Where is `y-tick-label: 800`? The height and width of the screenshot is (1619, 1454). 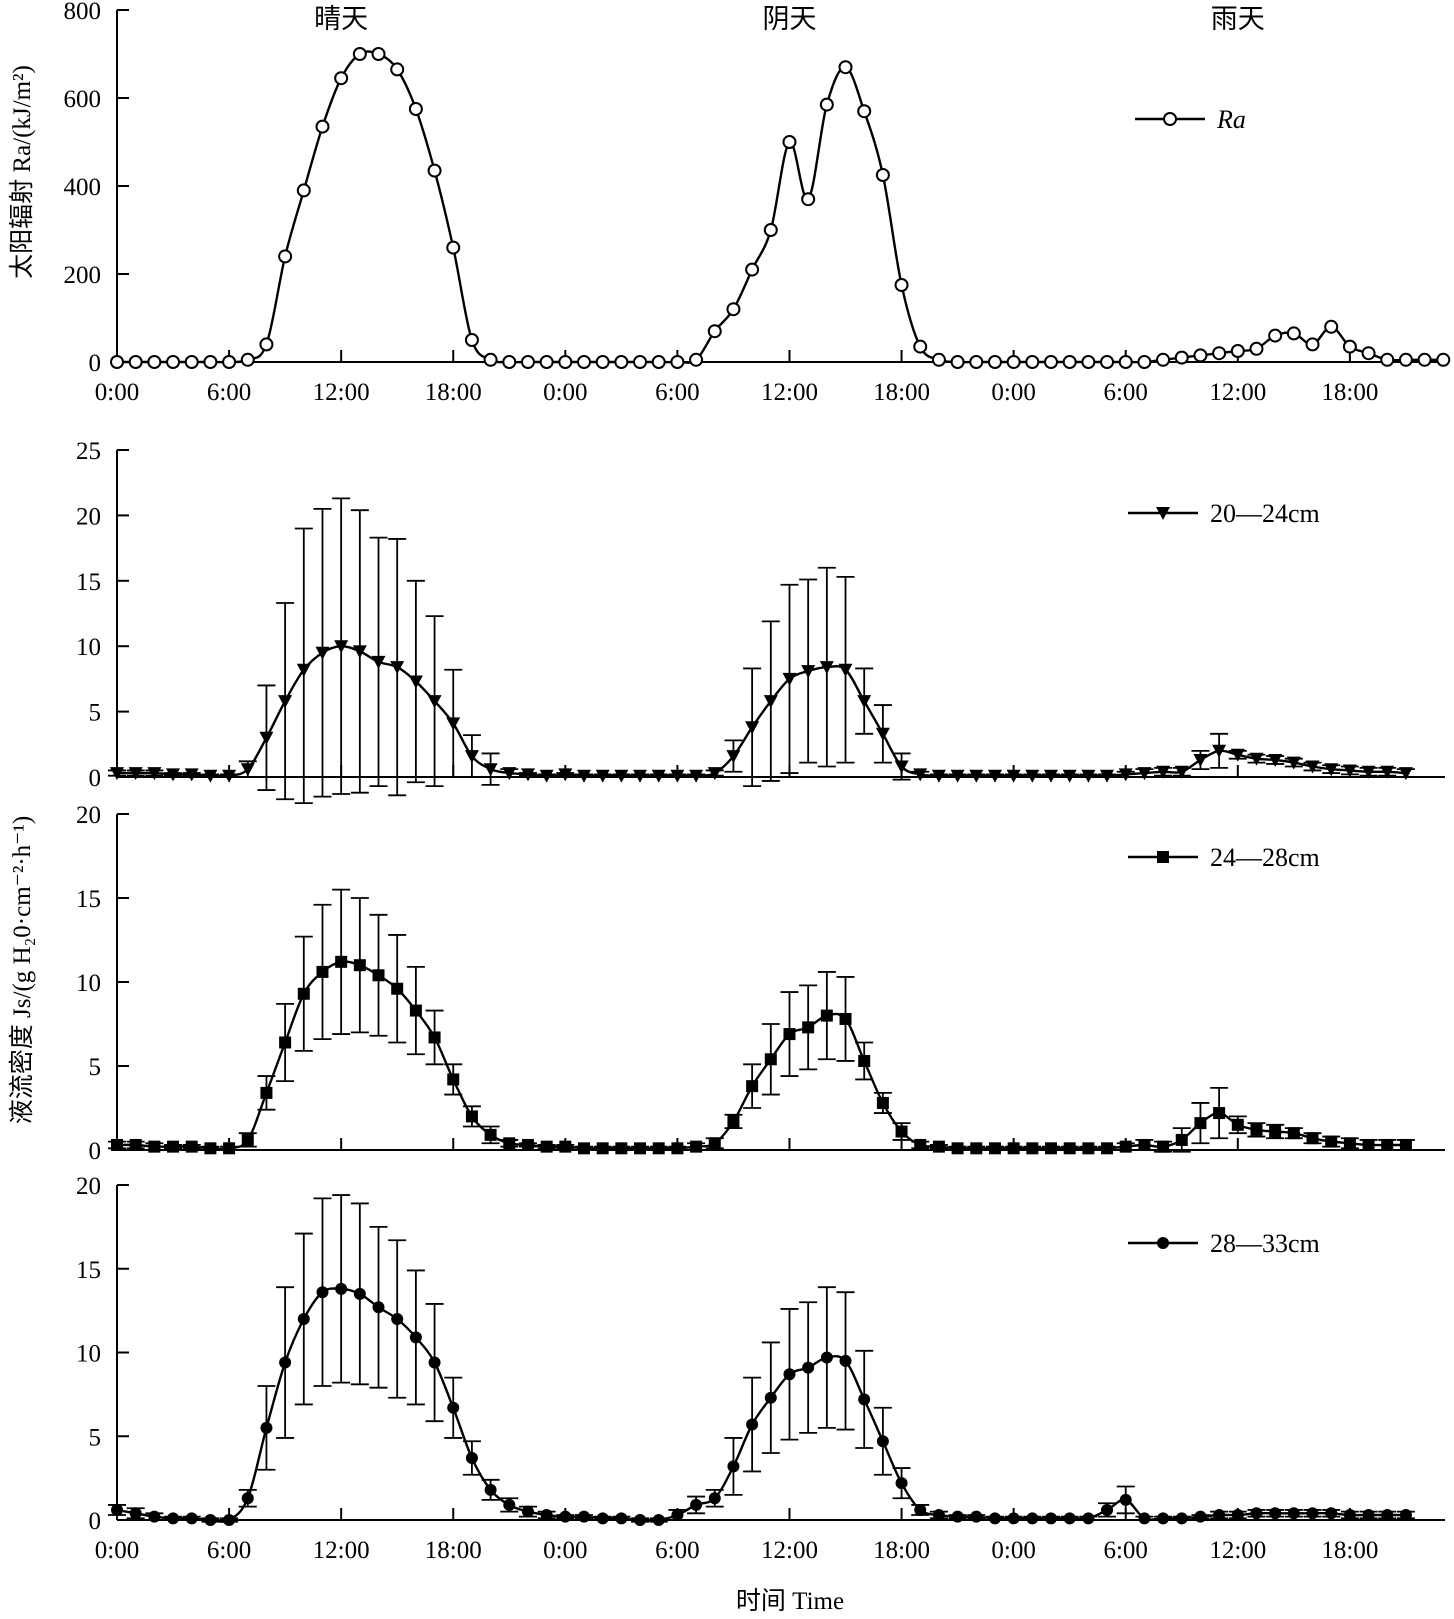
y-tick-label: 800 is located at coordinates (83, 12).